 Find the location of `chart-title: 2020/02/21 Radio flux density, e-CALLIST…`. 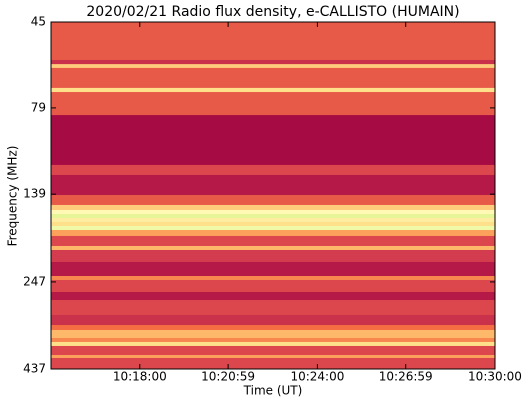

chart-title: 2020/02/21 Radio flux density, e-CALLIST… is located at coordinates (272, 12).